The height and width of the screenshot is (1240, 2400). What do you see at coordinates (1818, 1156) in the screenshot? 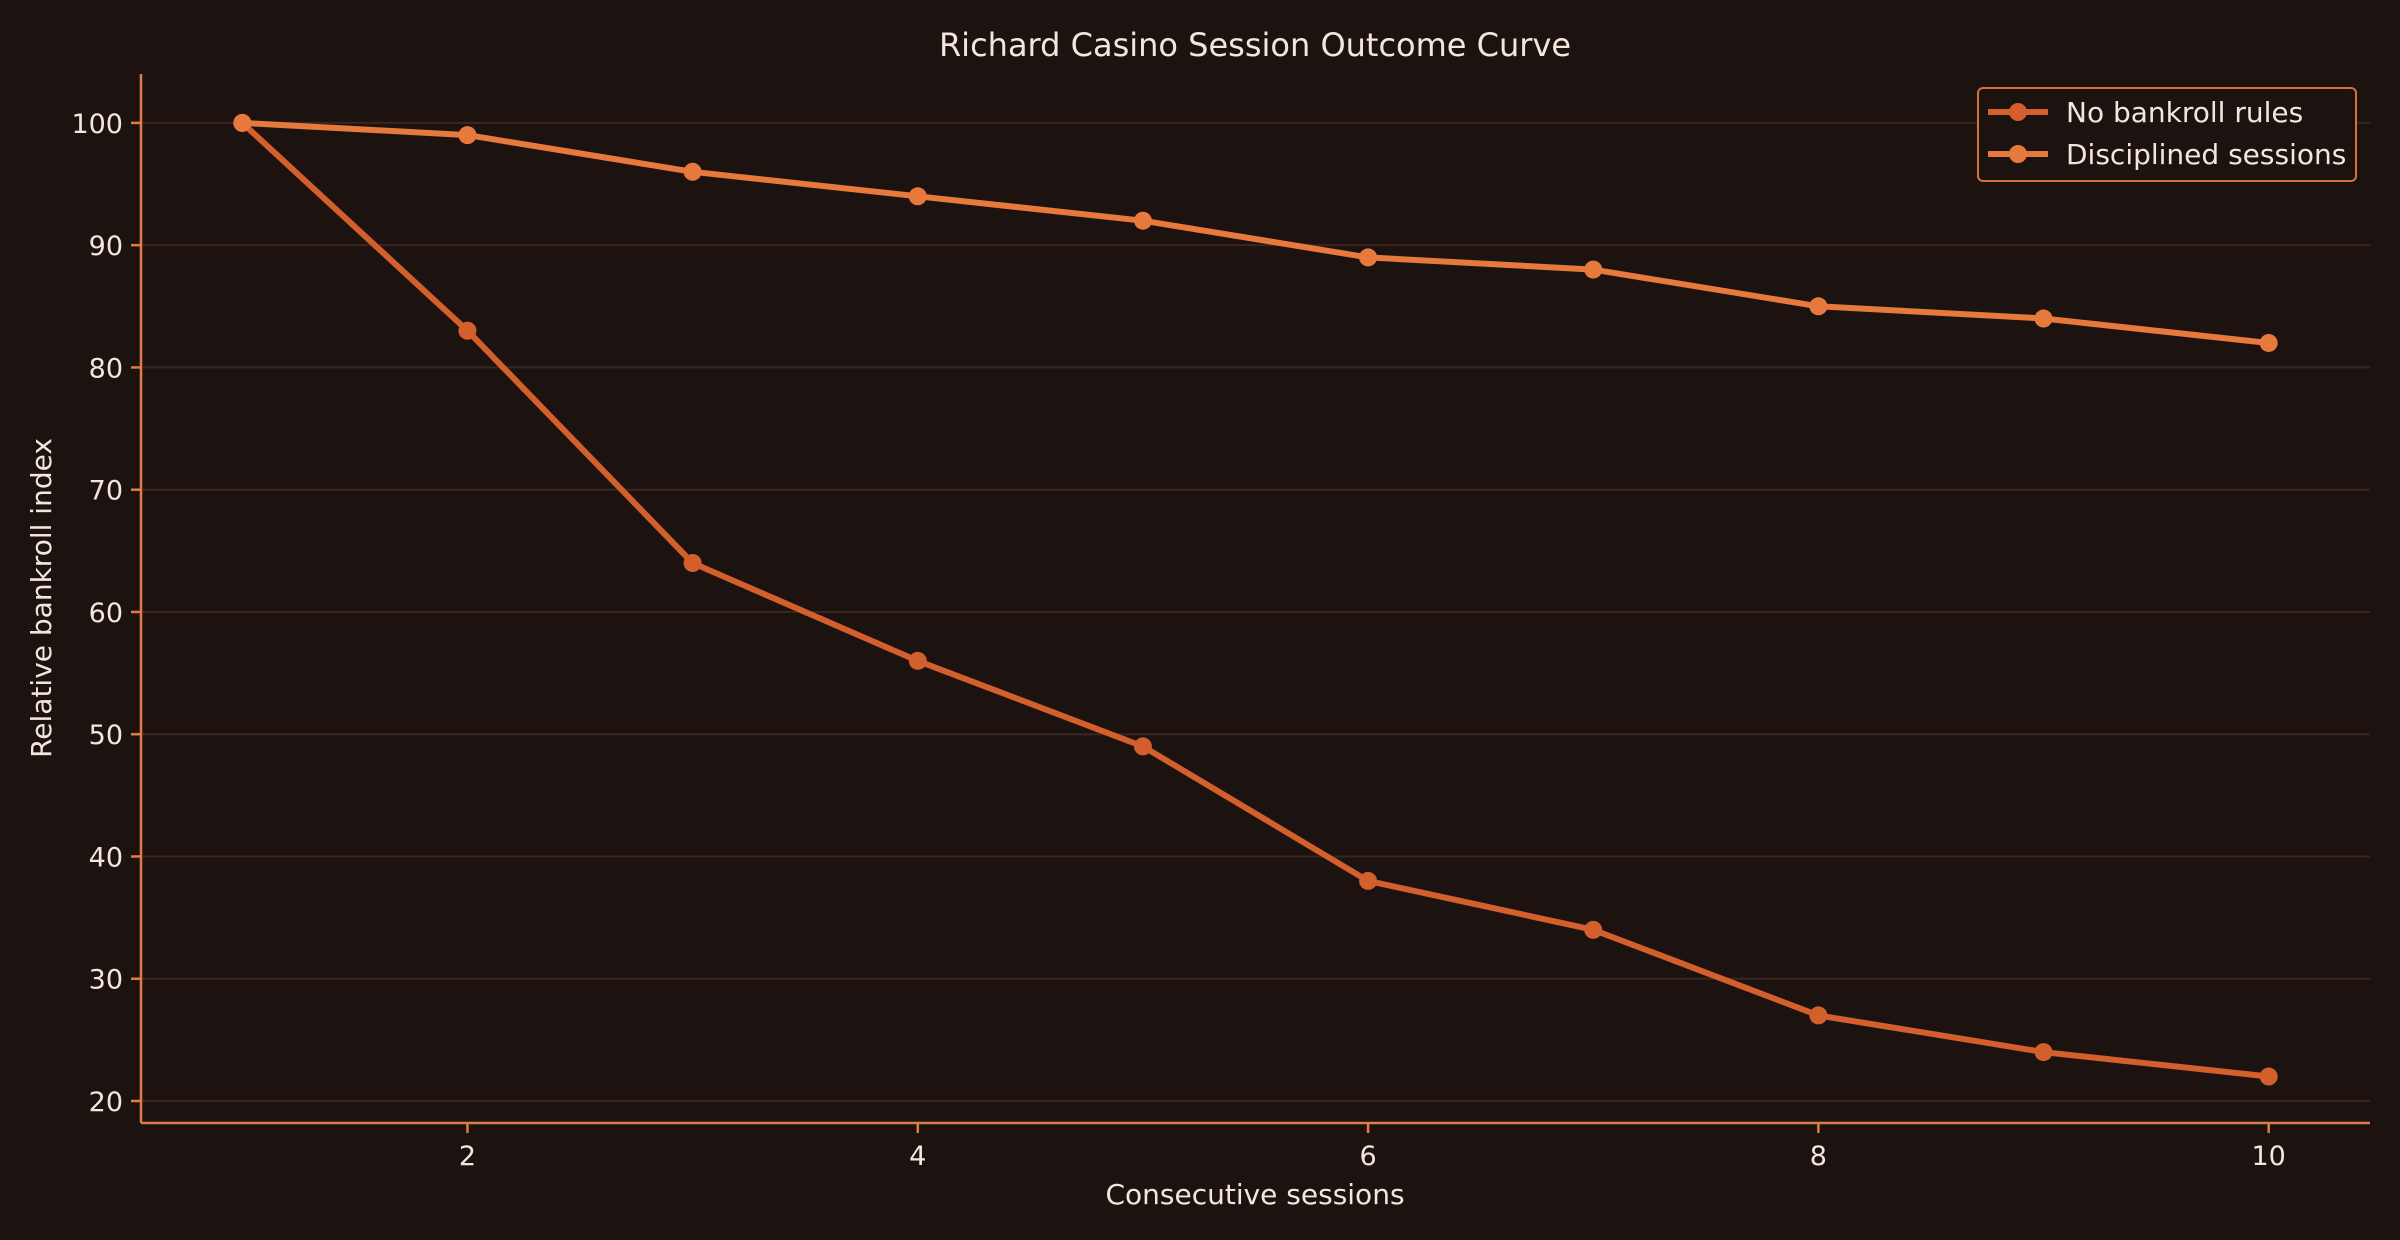
I see `x-tick-label-8: 8` at bounding box center [1818, 1156].